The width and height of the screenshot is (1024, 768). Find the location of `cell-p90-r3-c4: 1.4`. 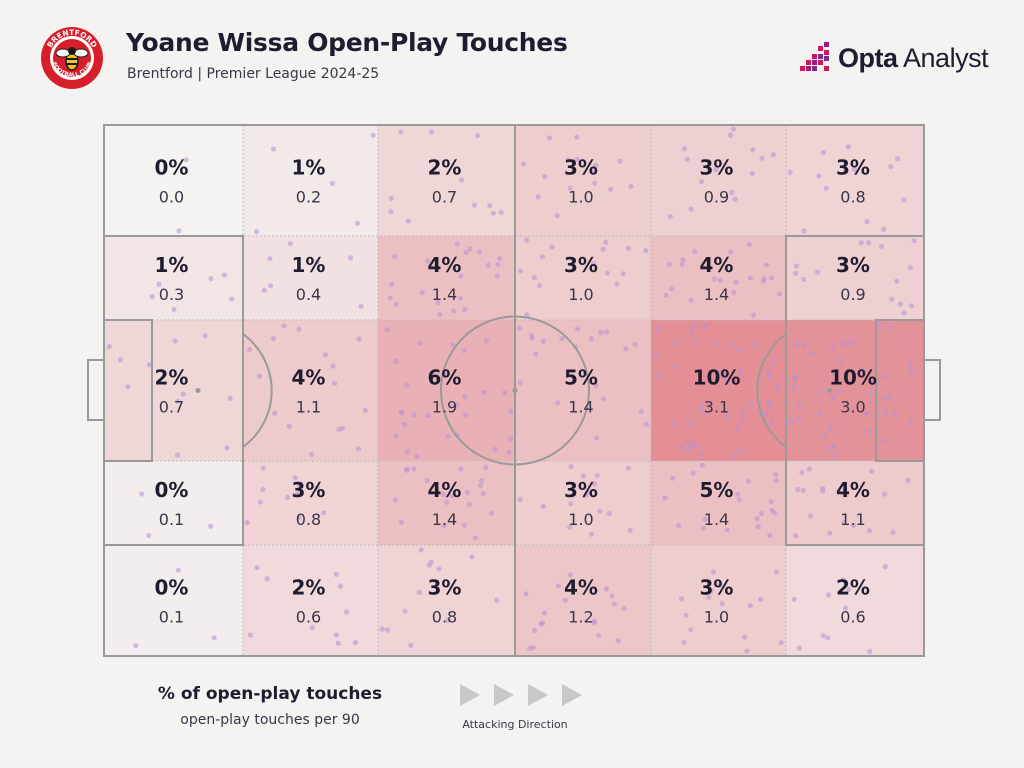

cell-p90-r3-c4: 1.4 is located at coordinates (716, 519).